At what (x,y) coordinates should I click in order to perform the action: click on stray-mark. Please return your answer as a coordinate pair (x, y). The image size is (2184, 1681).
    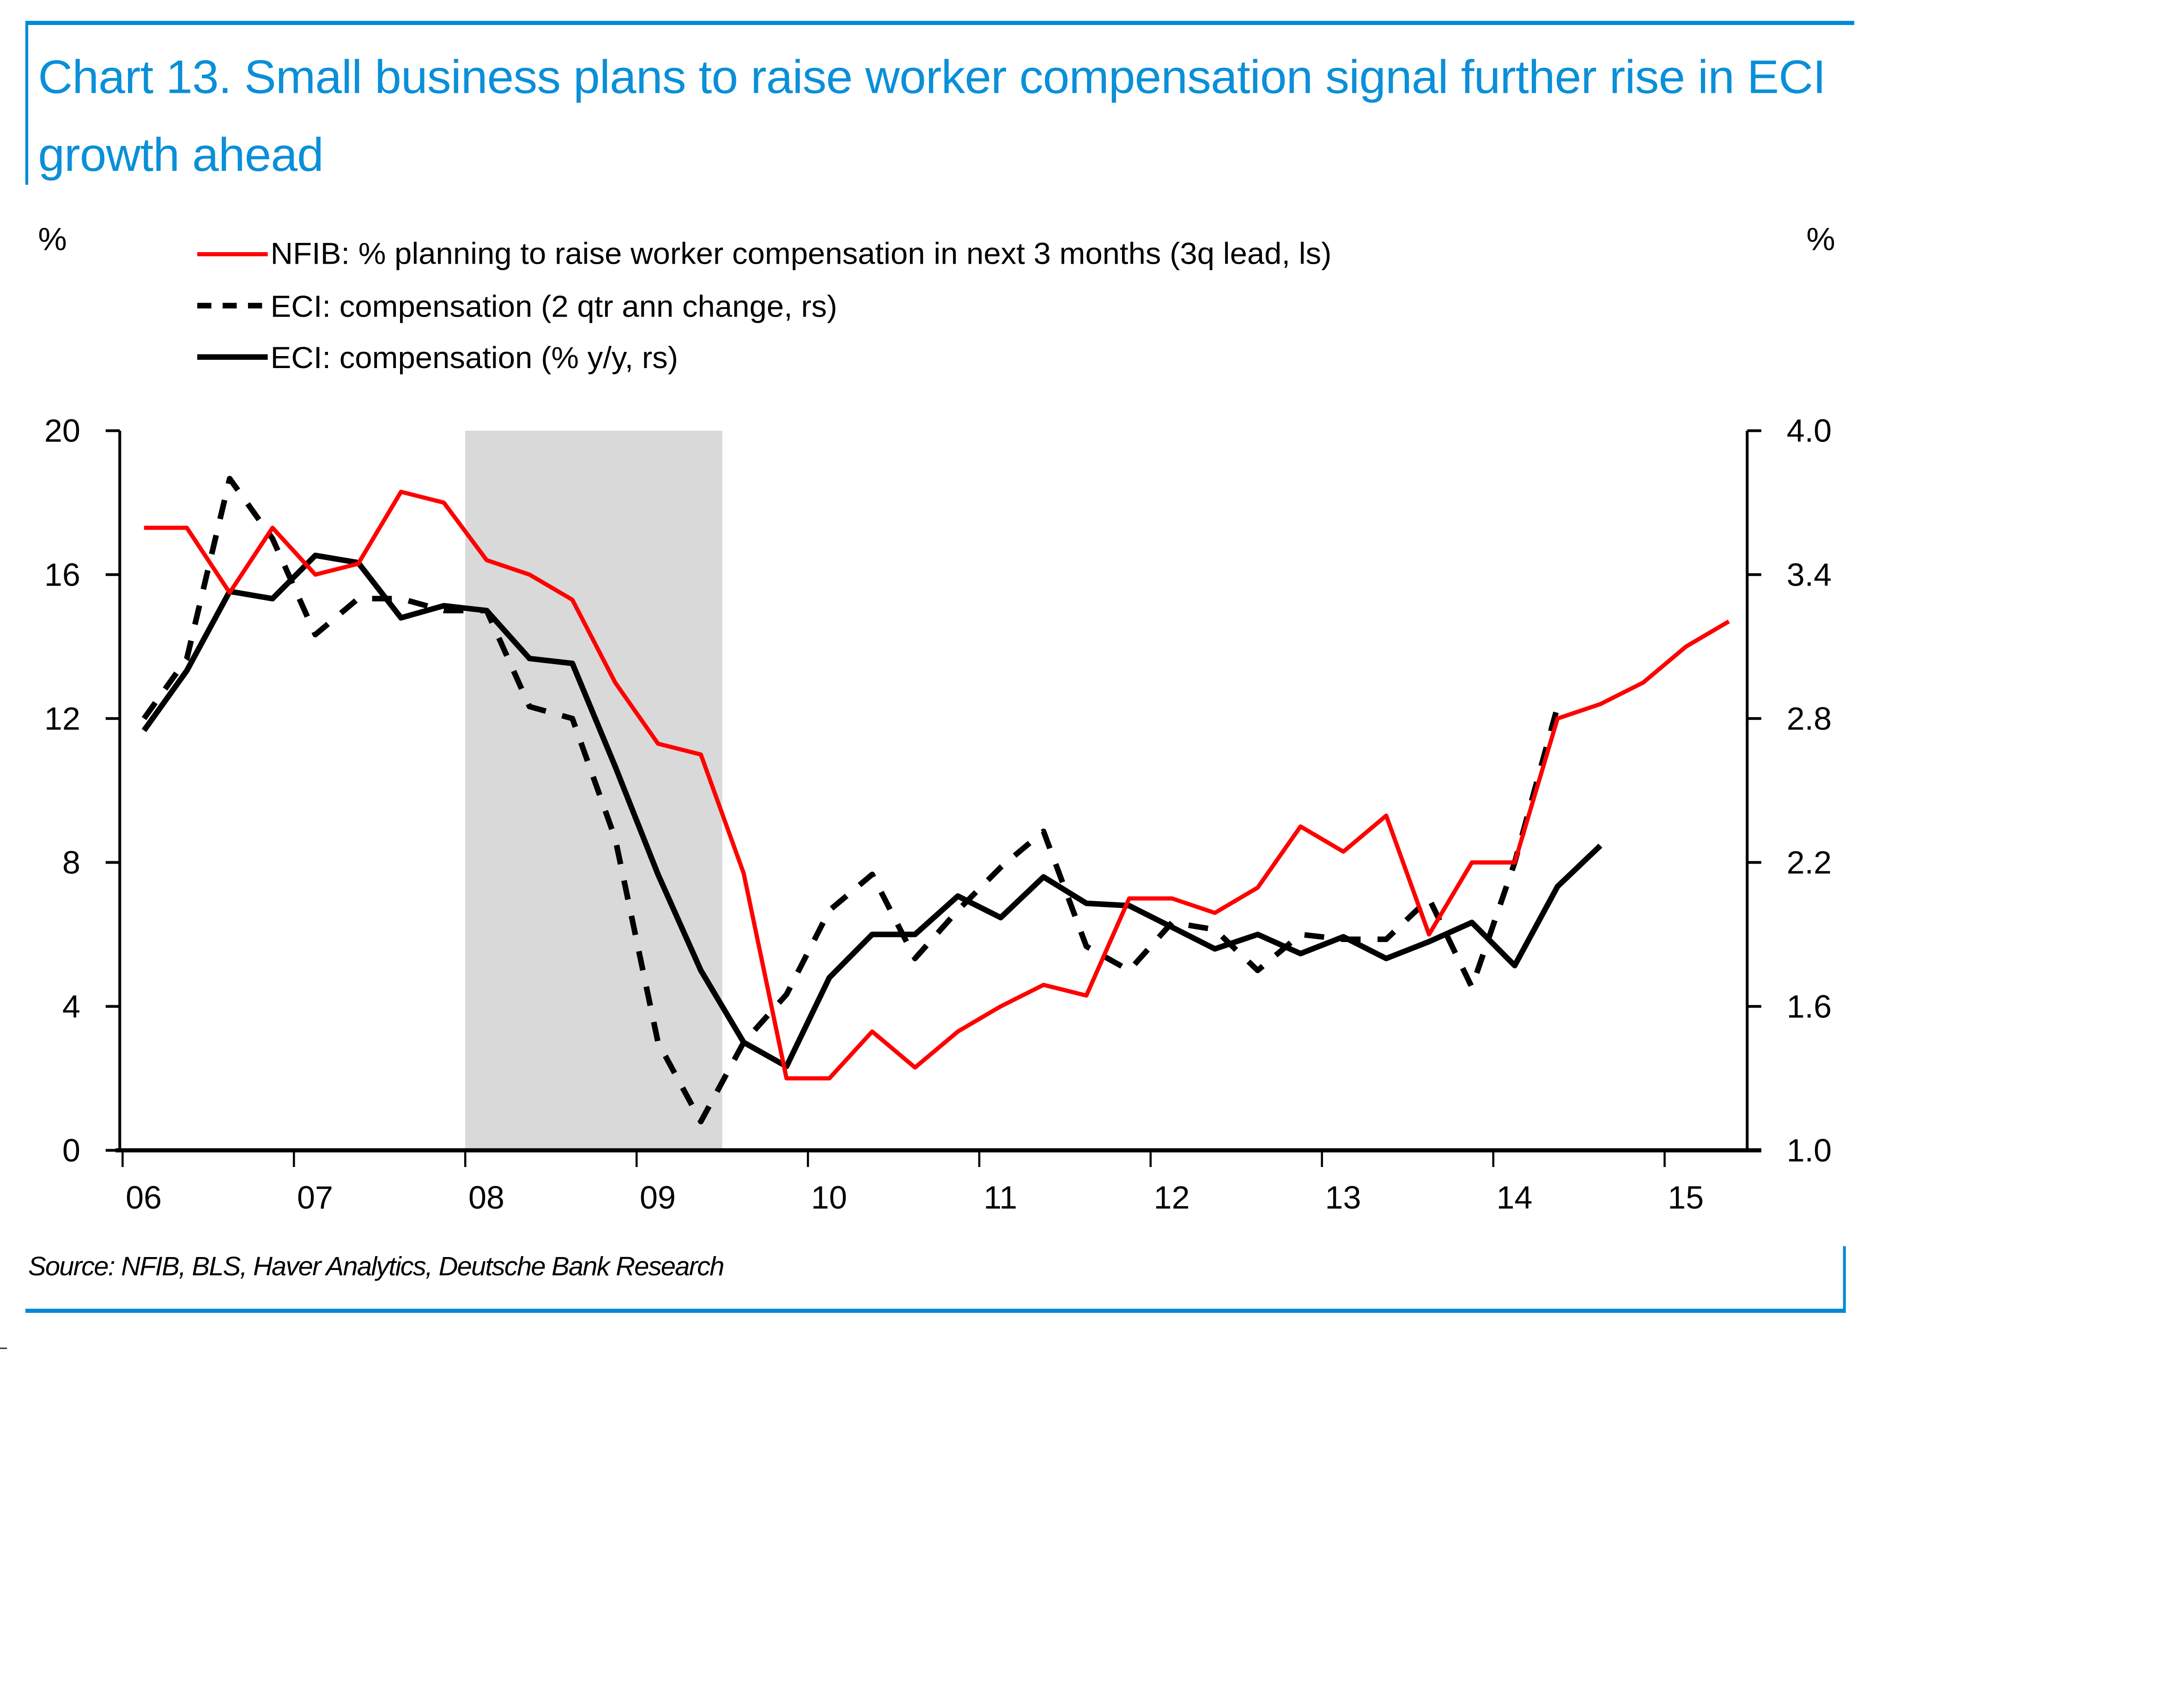
    Looking at the image, I should click on (3, 1349).